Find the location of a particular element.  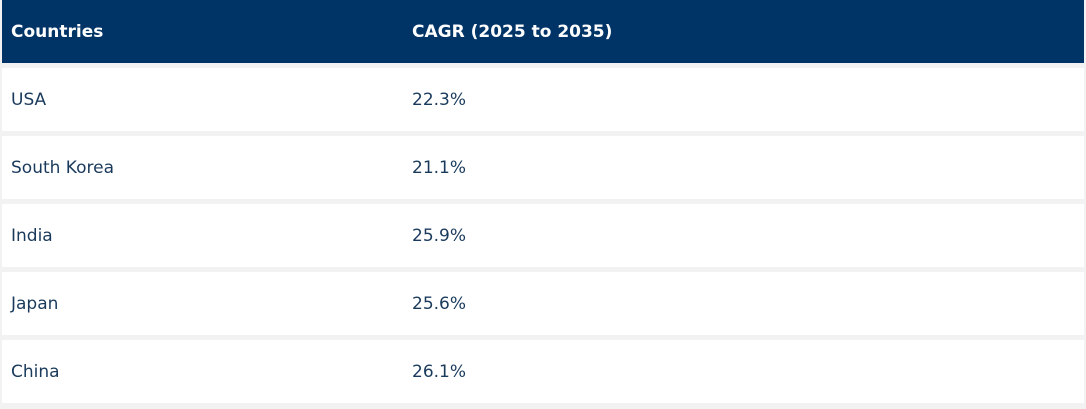

country-cell: South Korea is located at coordinates (63, 167).